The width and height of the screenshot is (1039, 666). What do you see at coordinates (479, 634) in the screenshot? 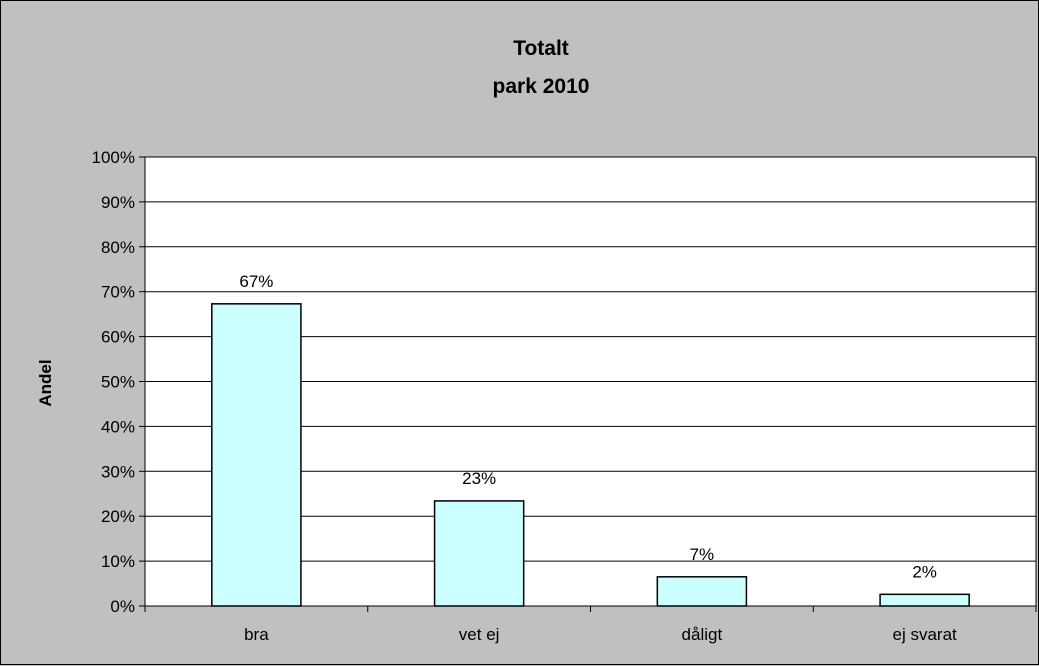
I see `x-category-label: vet ej` at bounding box center [479, 634].